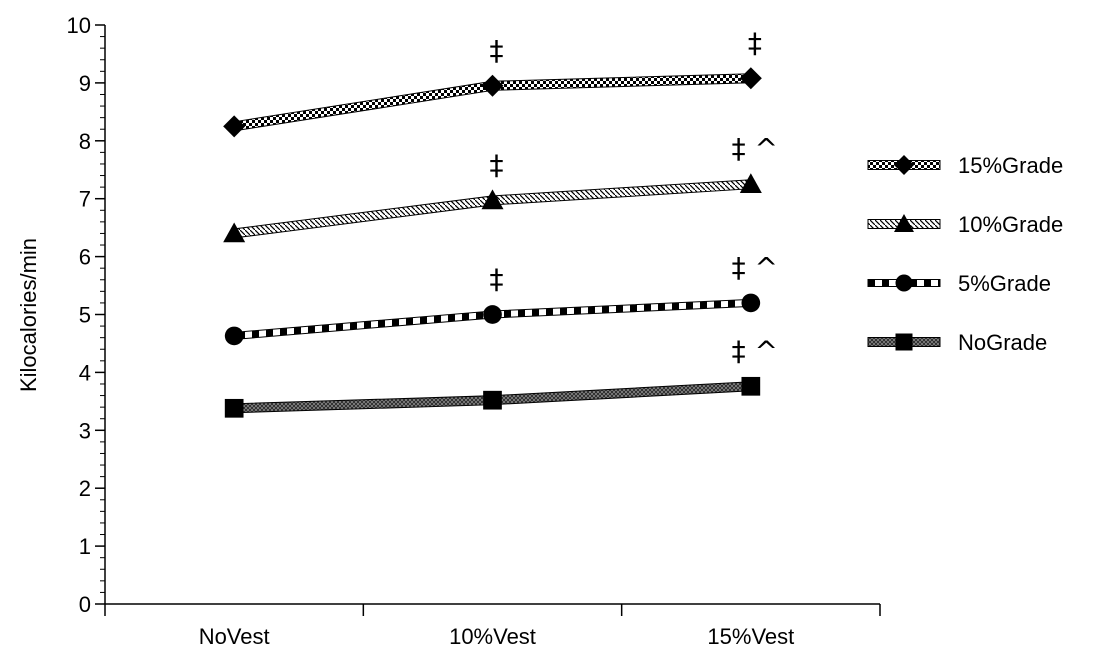  I want to click on y-tick-label: 3, so click(85, 430).